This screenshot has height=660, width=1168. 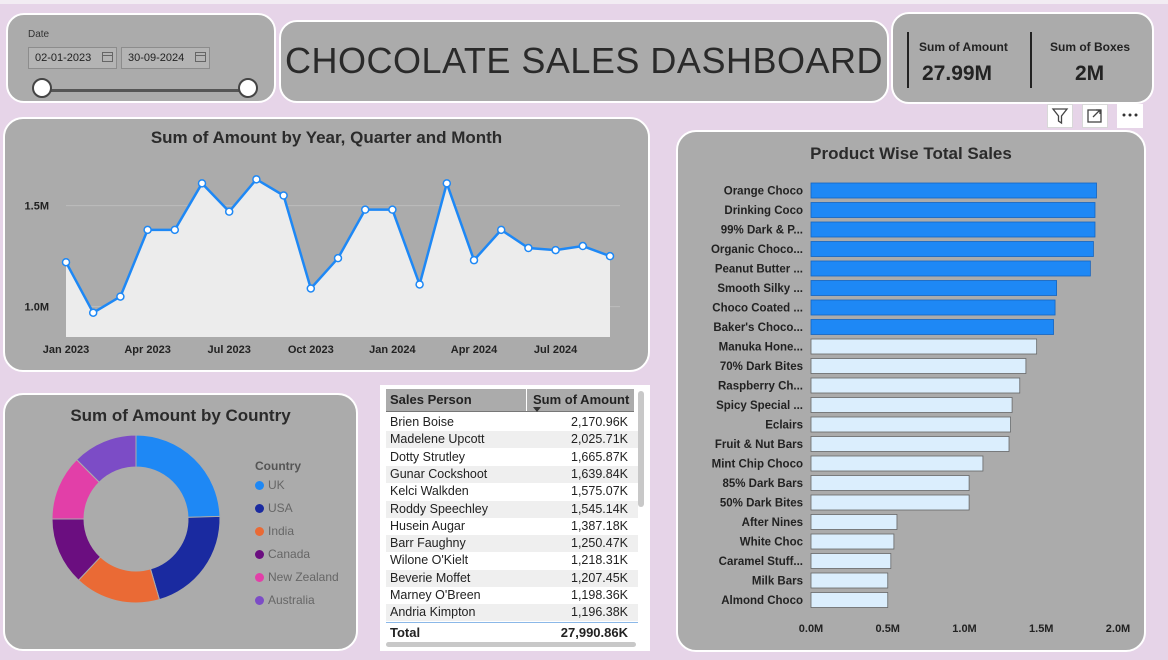 I want to click on legend-item: UK, so click(x=270, y=485).